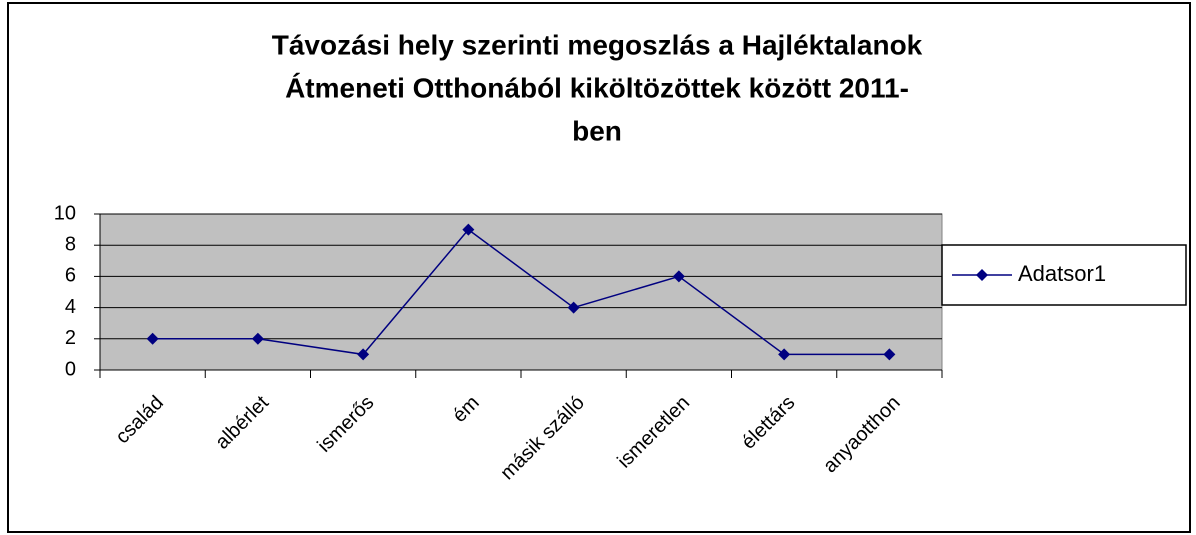 The height and width of the screenshot is (535, 1196). I want to click on chart-title: ben, so click(597, 130).